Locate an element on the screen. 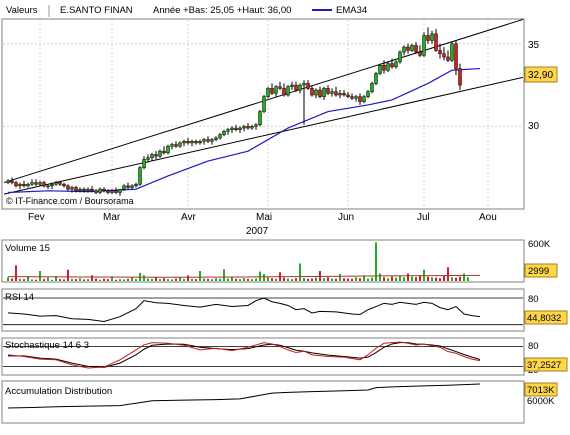 This screenshot has width=570, height=435. accumulation-path is located at coordinates (244, 396).